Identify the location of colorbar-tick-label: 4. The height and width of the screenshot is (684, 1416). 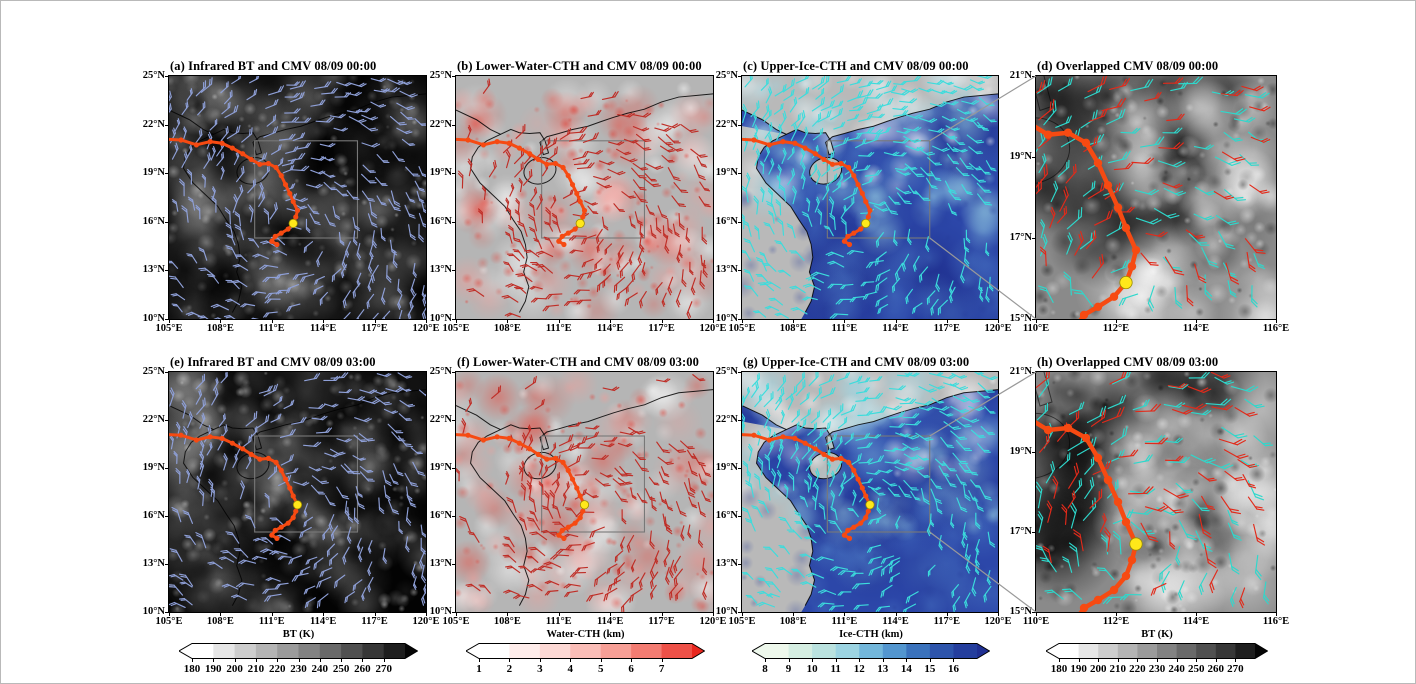
(570, 669).